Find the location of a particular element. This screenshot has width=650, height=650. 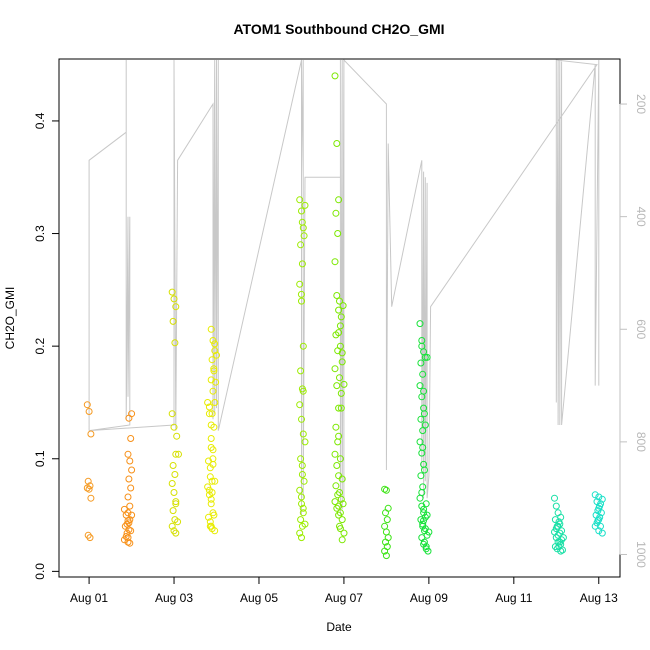

y-tick-label: 0.0 is located at coordinates (40, 571).